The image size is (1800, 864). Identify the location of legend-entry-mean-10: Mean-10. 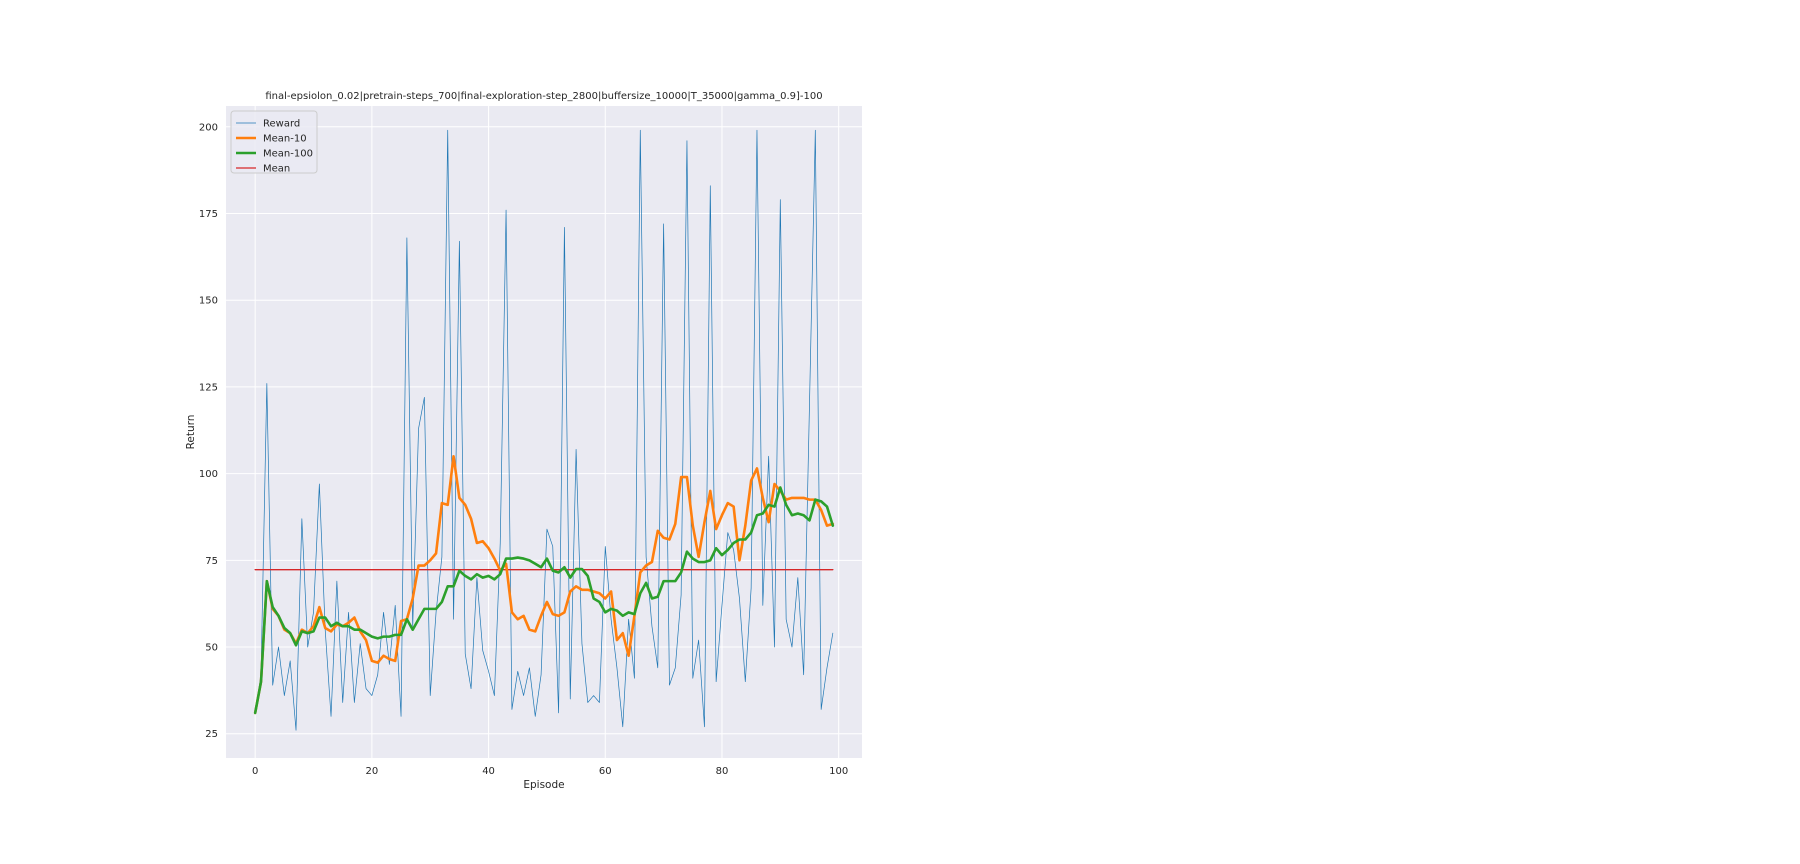
(285, 139).